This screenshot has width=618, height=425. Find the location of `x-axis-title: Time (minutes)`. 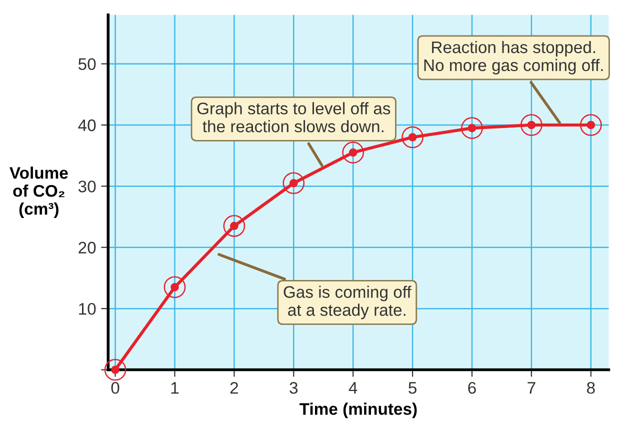

x-axis-title: Time (minutes) is located at coordinates (358, 410).